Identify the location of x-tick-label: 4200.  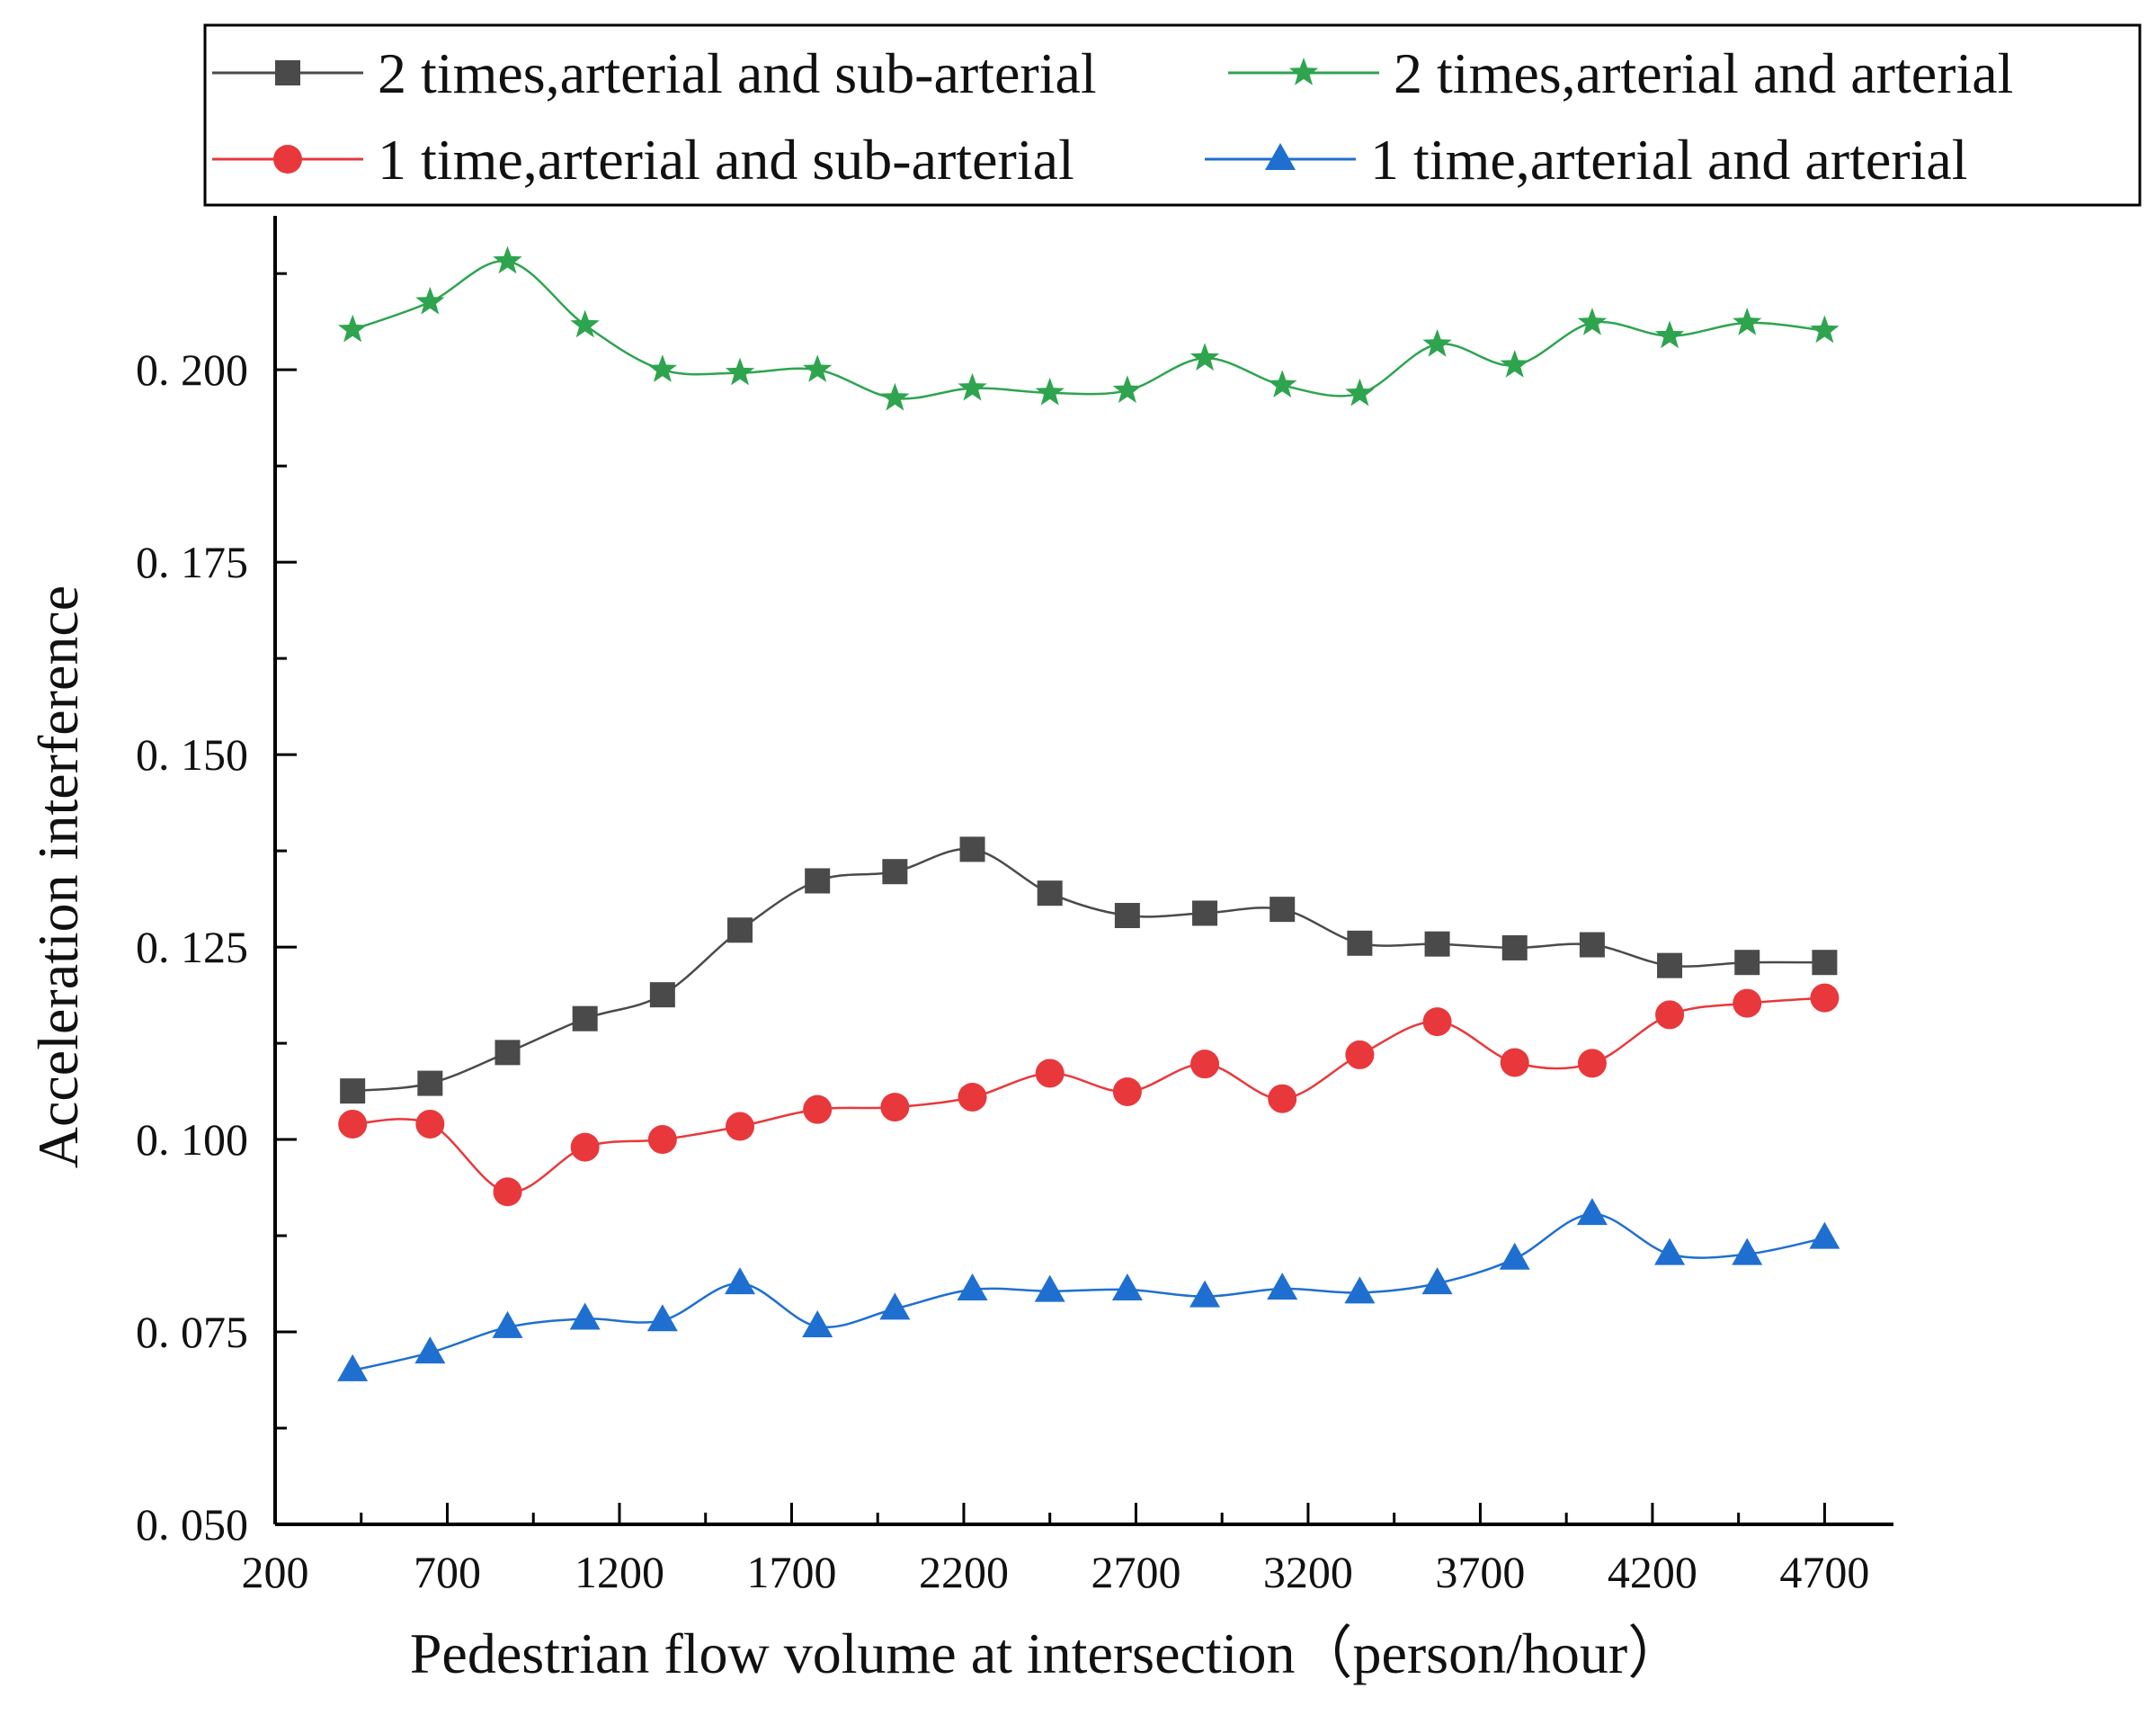
(1653, 1572).